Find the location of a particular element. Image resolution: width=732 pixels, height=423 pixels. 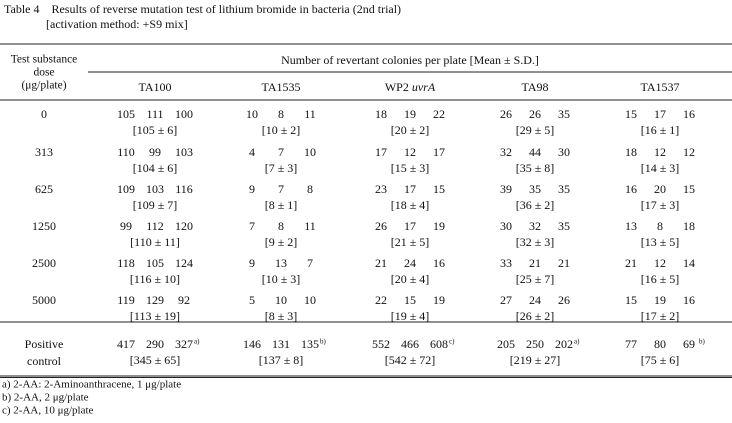

colony-count: 466 is located at coordinates (410, 344).